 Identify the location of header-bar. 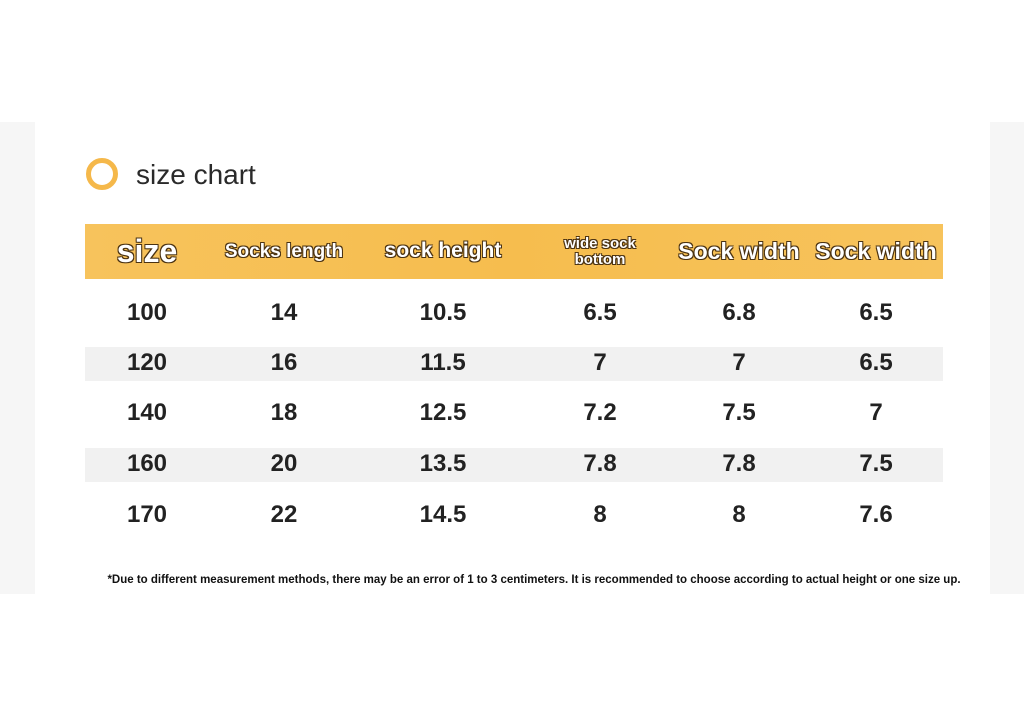
(514, 251).